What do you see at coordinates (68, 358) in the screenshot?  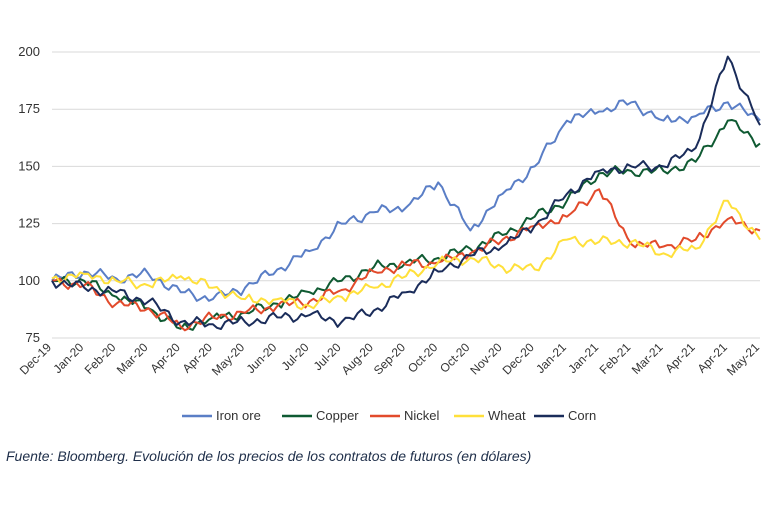 I see `x-tick-label: Jan-20` at bounding box center [68, 358].